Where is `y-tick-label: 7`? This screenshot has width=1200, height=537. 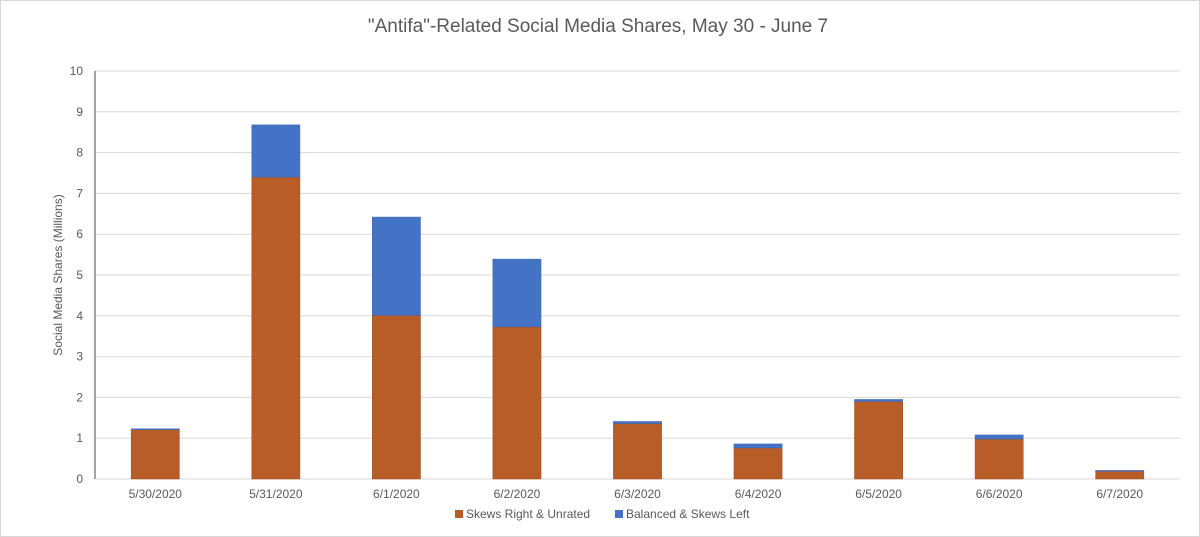 y-tick-label: 7 is located at coordinates (79, 193).